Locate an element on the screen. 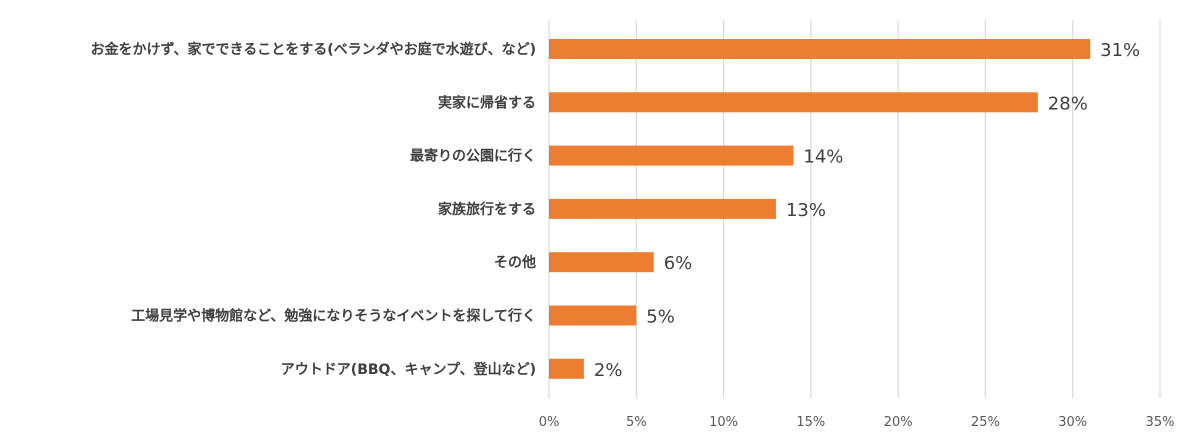 The height and width of the screenshot is (444, 1200). category-label: その他 is located at coordinates (515, 262).